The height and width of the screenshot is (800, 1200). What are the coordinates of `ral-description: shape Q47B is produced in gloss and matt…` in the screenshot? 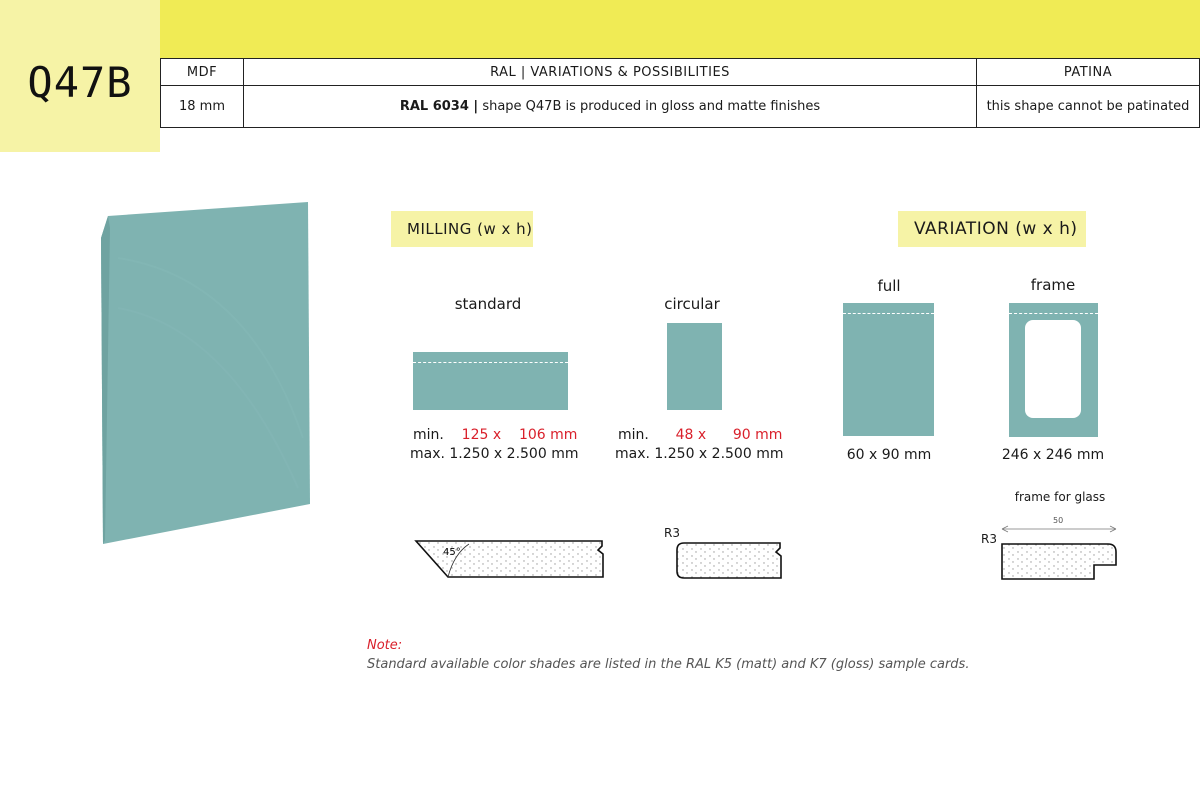 It's located at (651, 106).